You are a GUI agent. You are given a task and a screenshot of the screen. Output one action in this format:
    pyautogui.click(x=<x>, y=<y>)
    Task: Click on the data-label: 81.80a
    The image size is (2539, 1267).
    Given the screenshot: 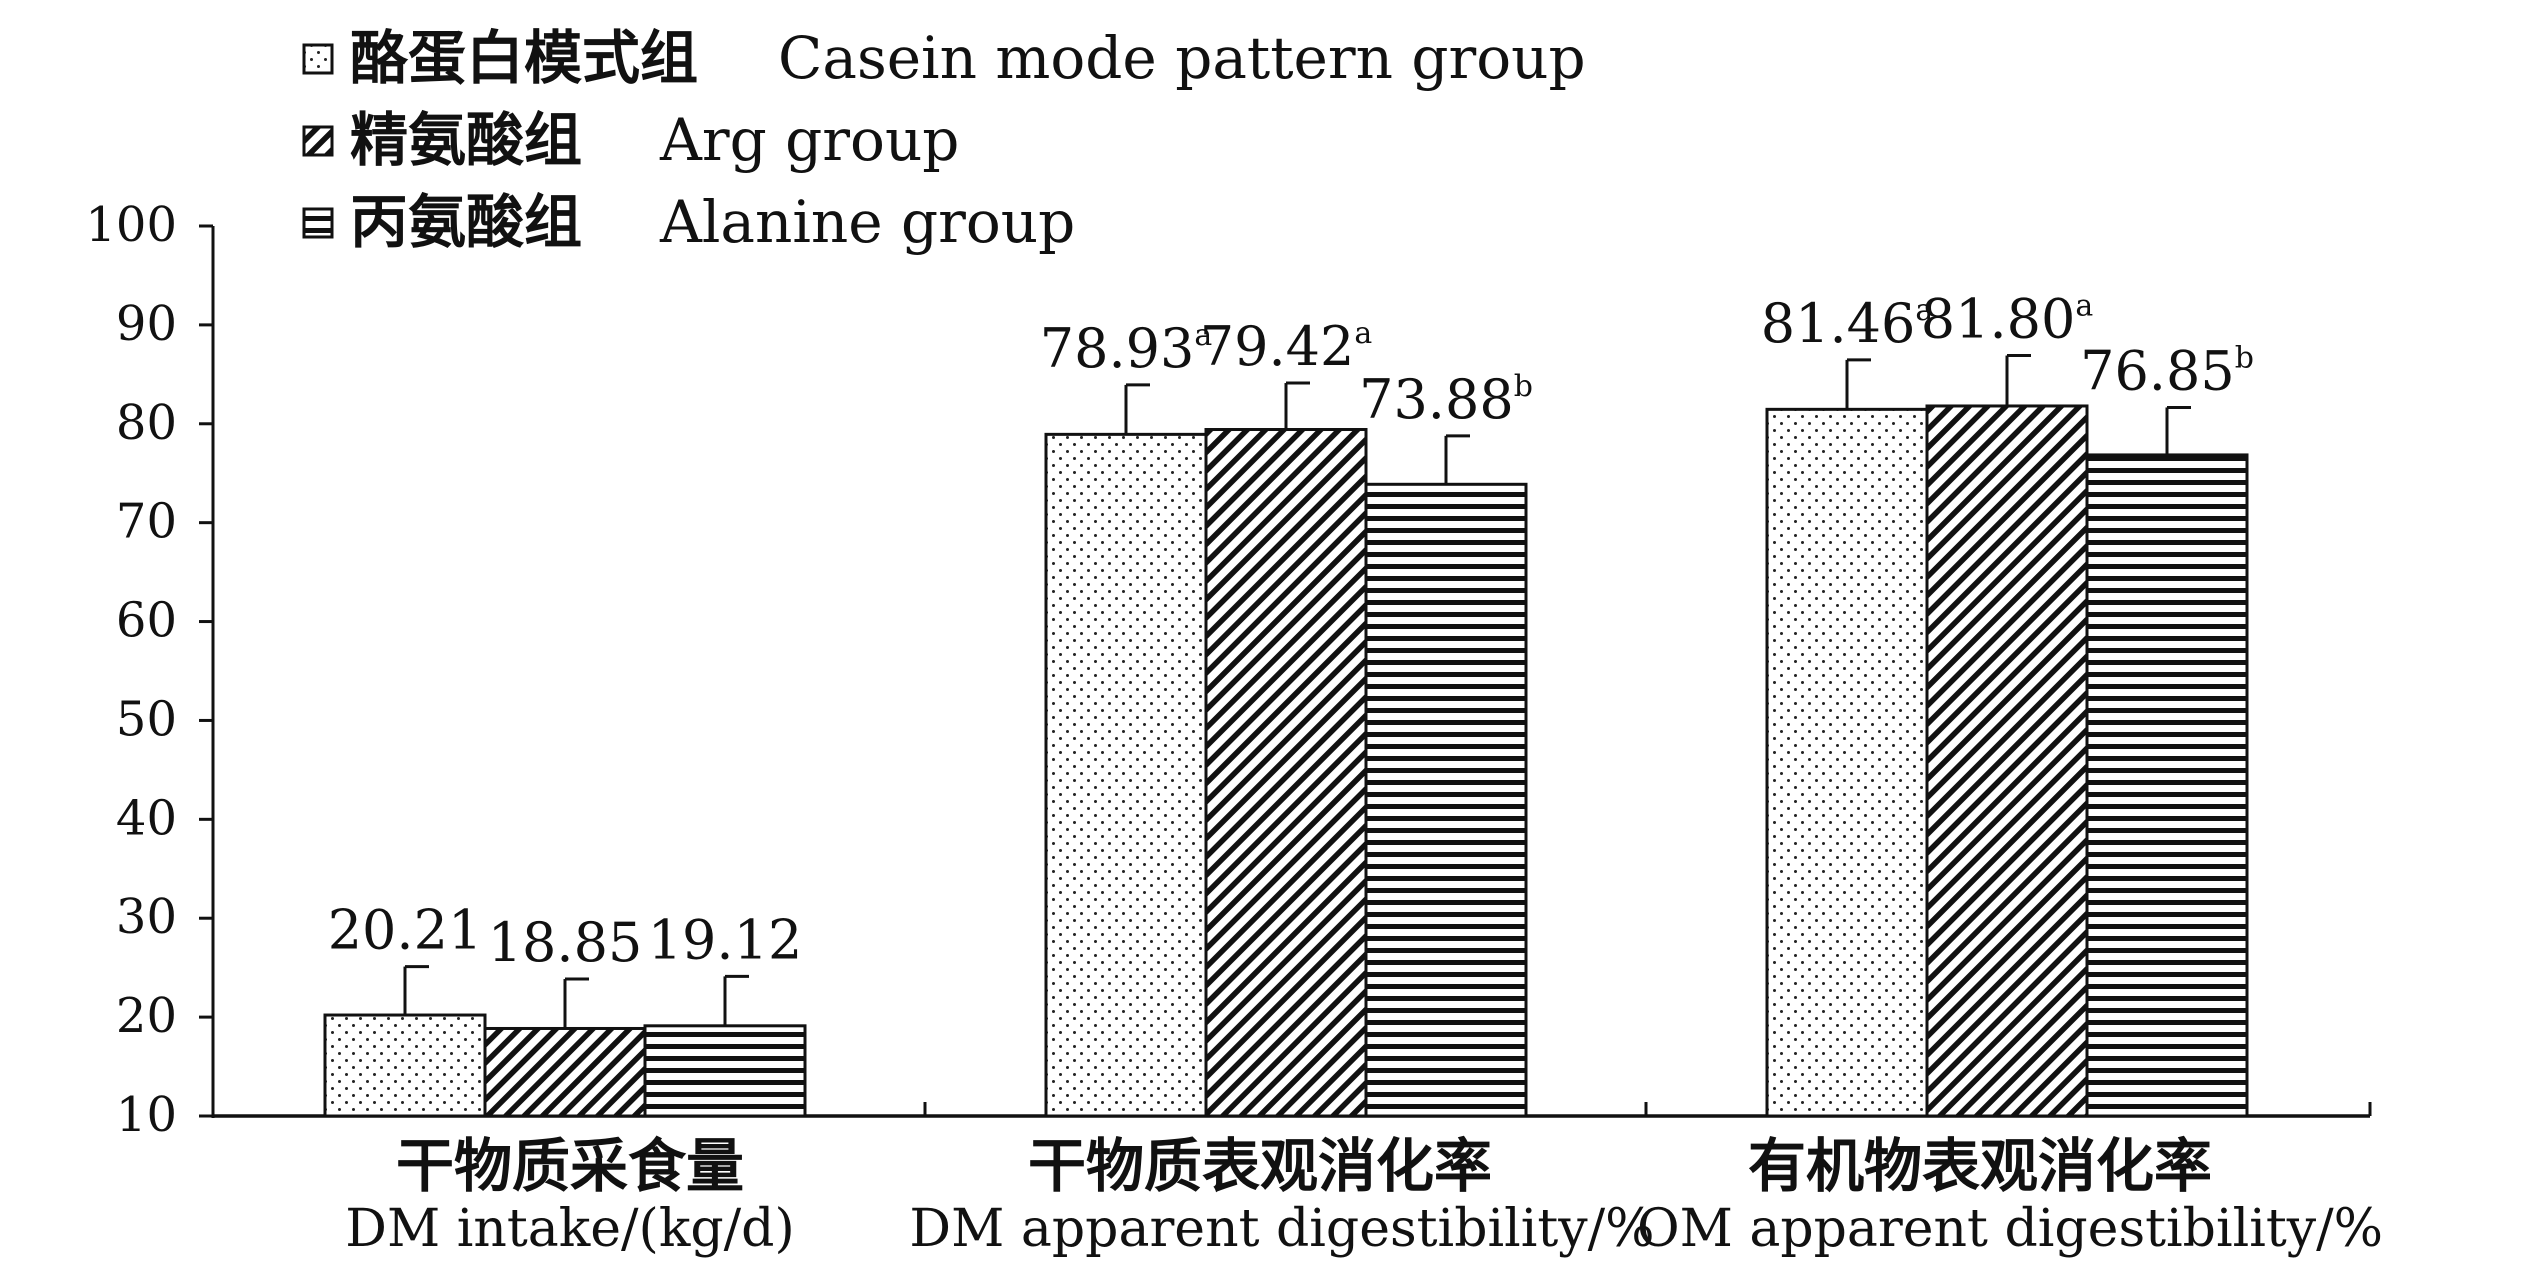 What is the action you would take?
    pyautogui.click(x=2007, y=319)
    